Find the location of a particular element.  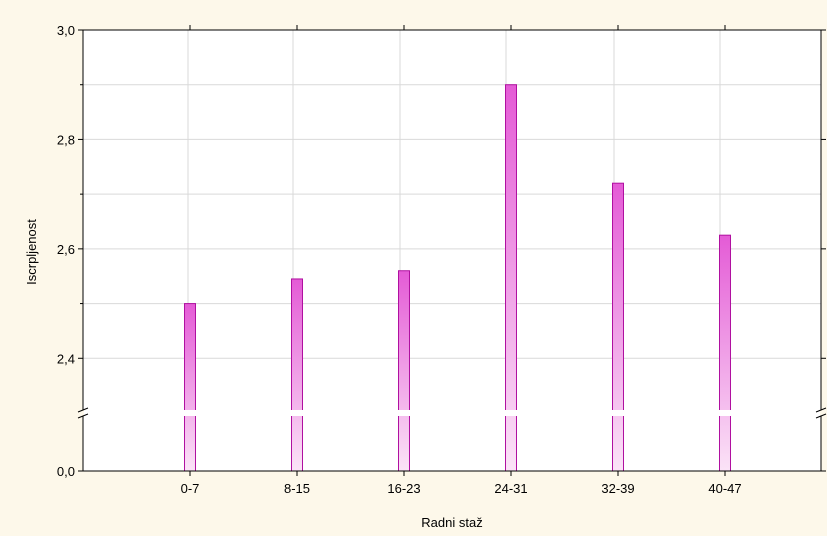

y-tick-label: 2,8 is located at coordinates (66, 139).